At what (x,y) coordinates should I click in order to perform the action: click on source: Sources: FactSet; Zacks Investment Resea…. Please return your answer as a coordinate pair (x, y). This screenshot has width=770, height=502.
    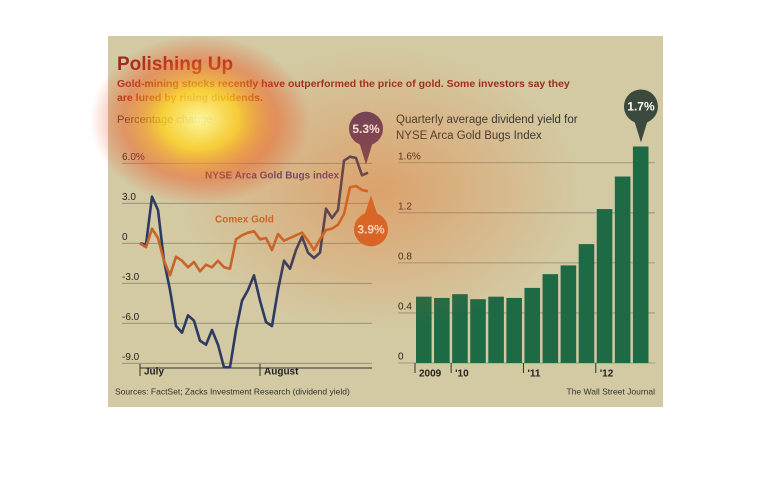
    Looking at the image, I should click on (232, 391).